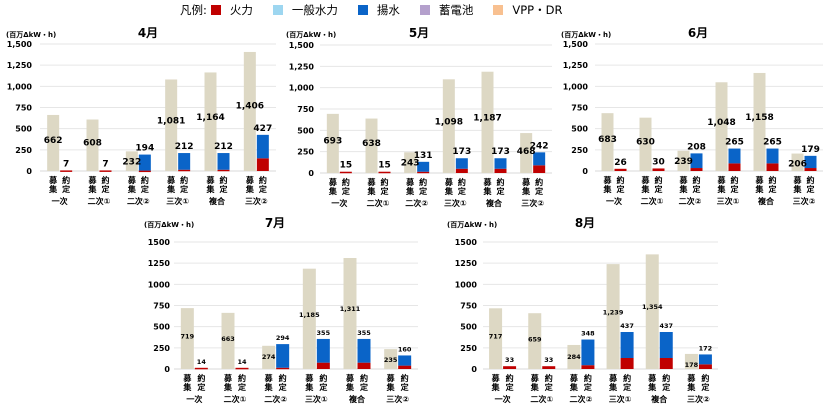 The height and width of the screenshot is (405, 825). Describe the element at coordinates (658, 162) in the screenshot. I see `data-label-contract: 30` at that location.